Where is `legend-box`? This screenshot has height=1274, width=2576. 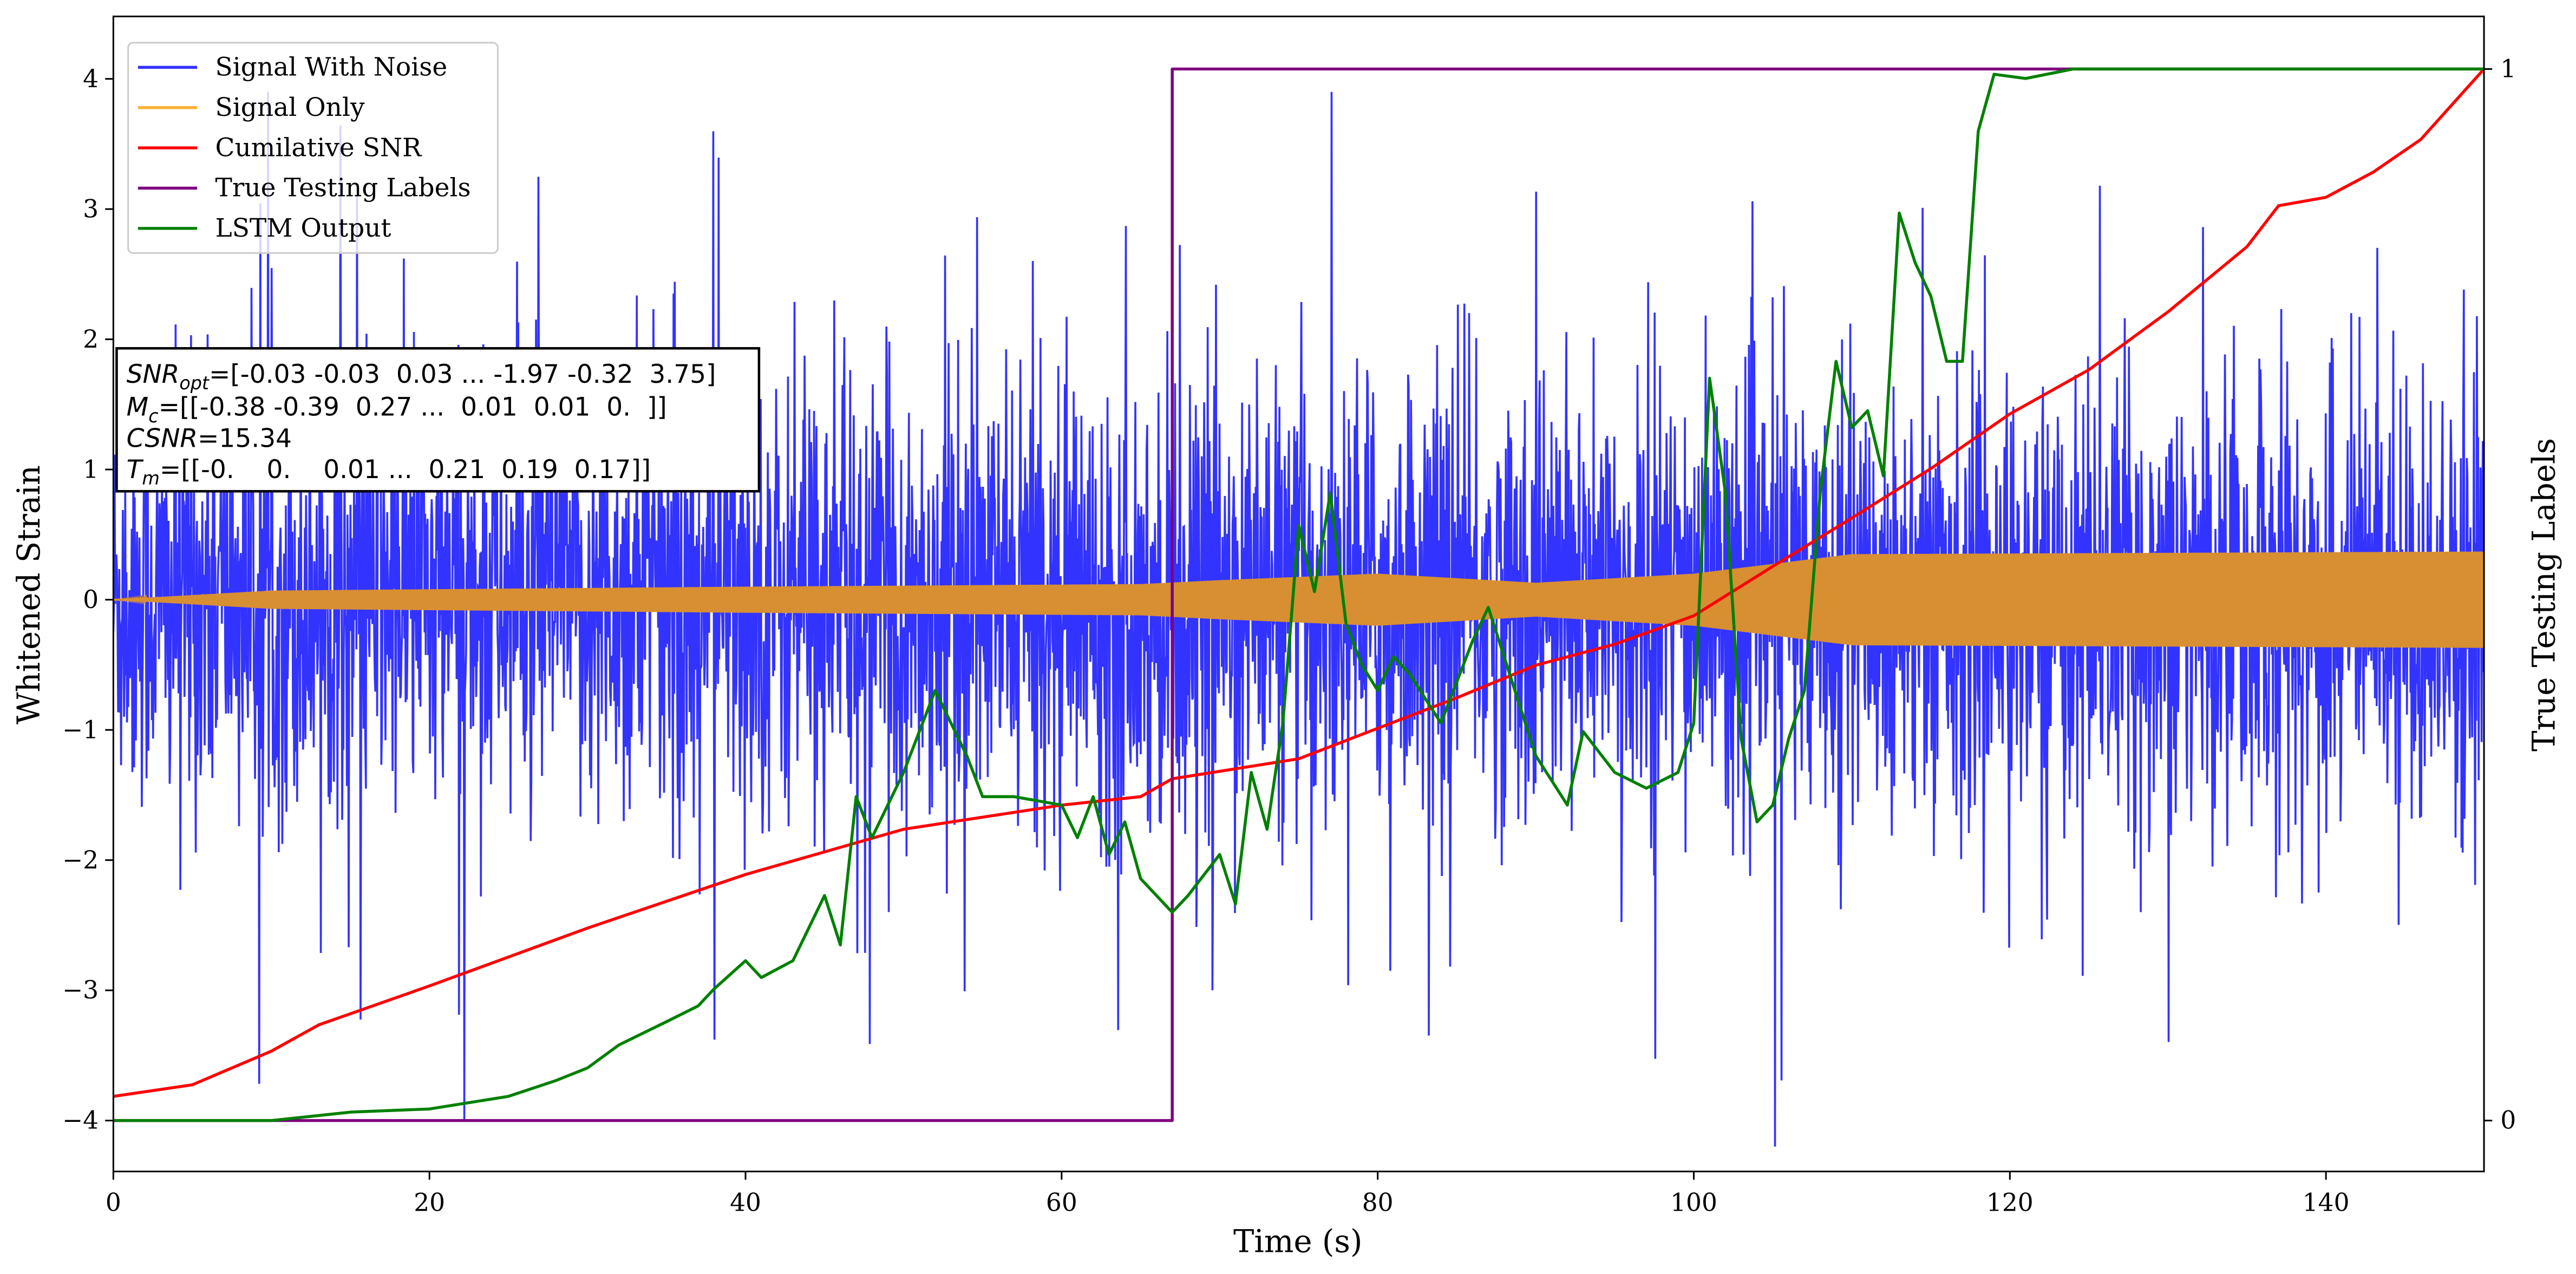 legend-box is located at coordinates (313, 148).